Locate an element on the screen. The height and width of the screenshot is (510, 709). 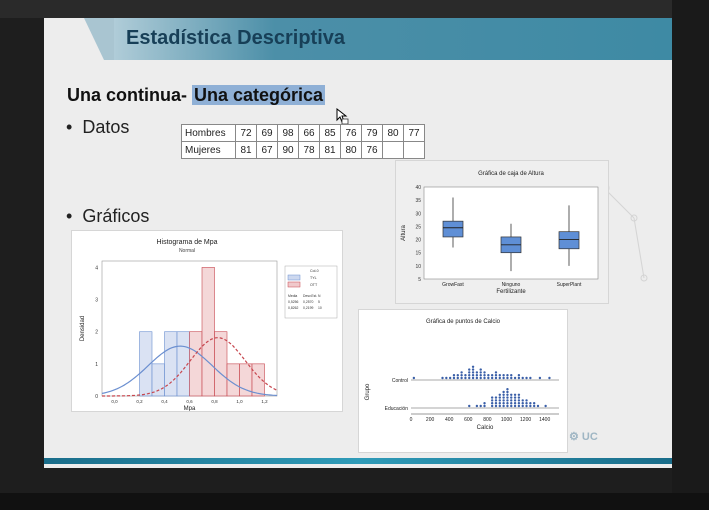
y-tick-label: 1 is located at coordinates (96, 365).